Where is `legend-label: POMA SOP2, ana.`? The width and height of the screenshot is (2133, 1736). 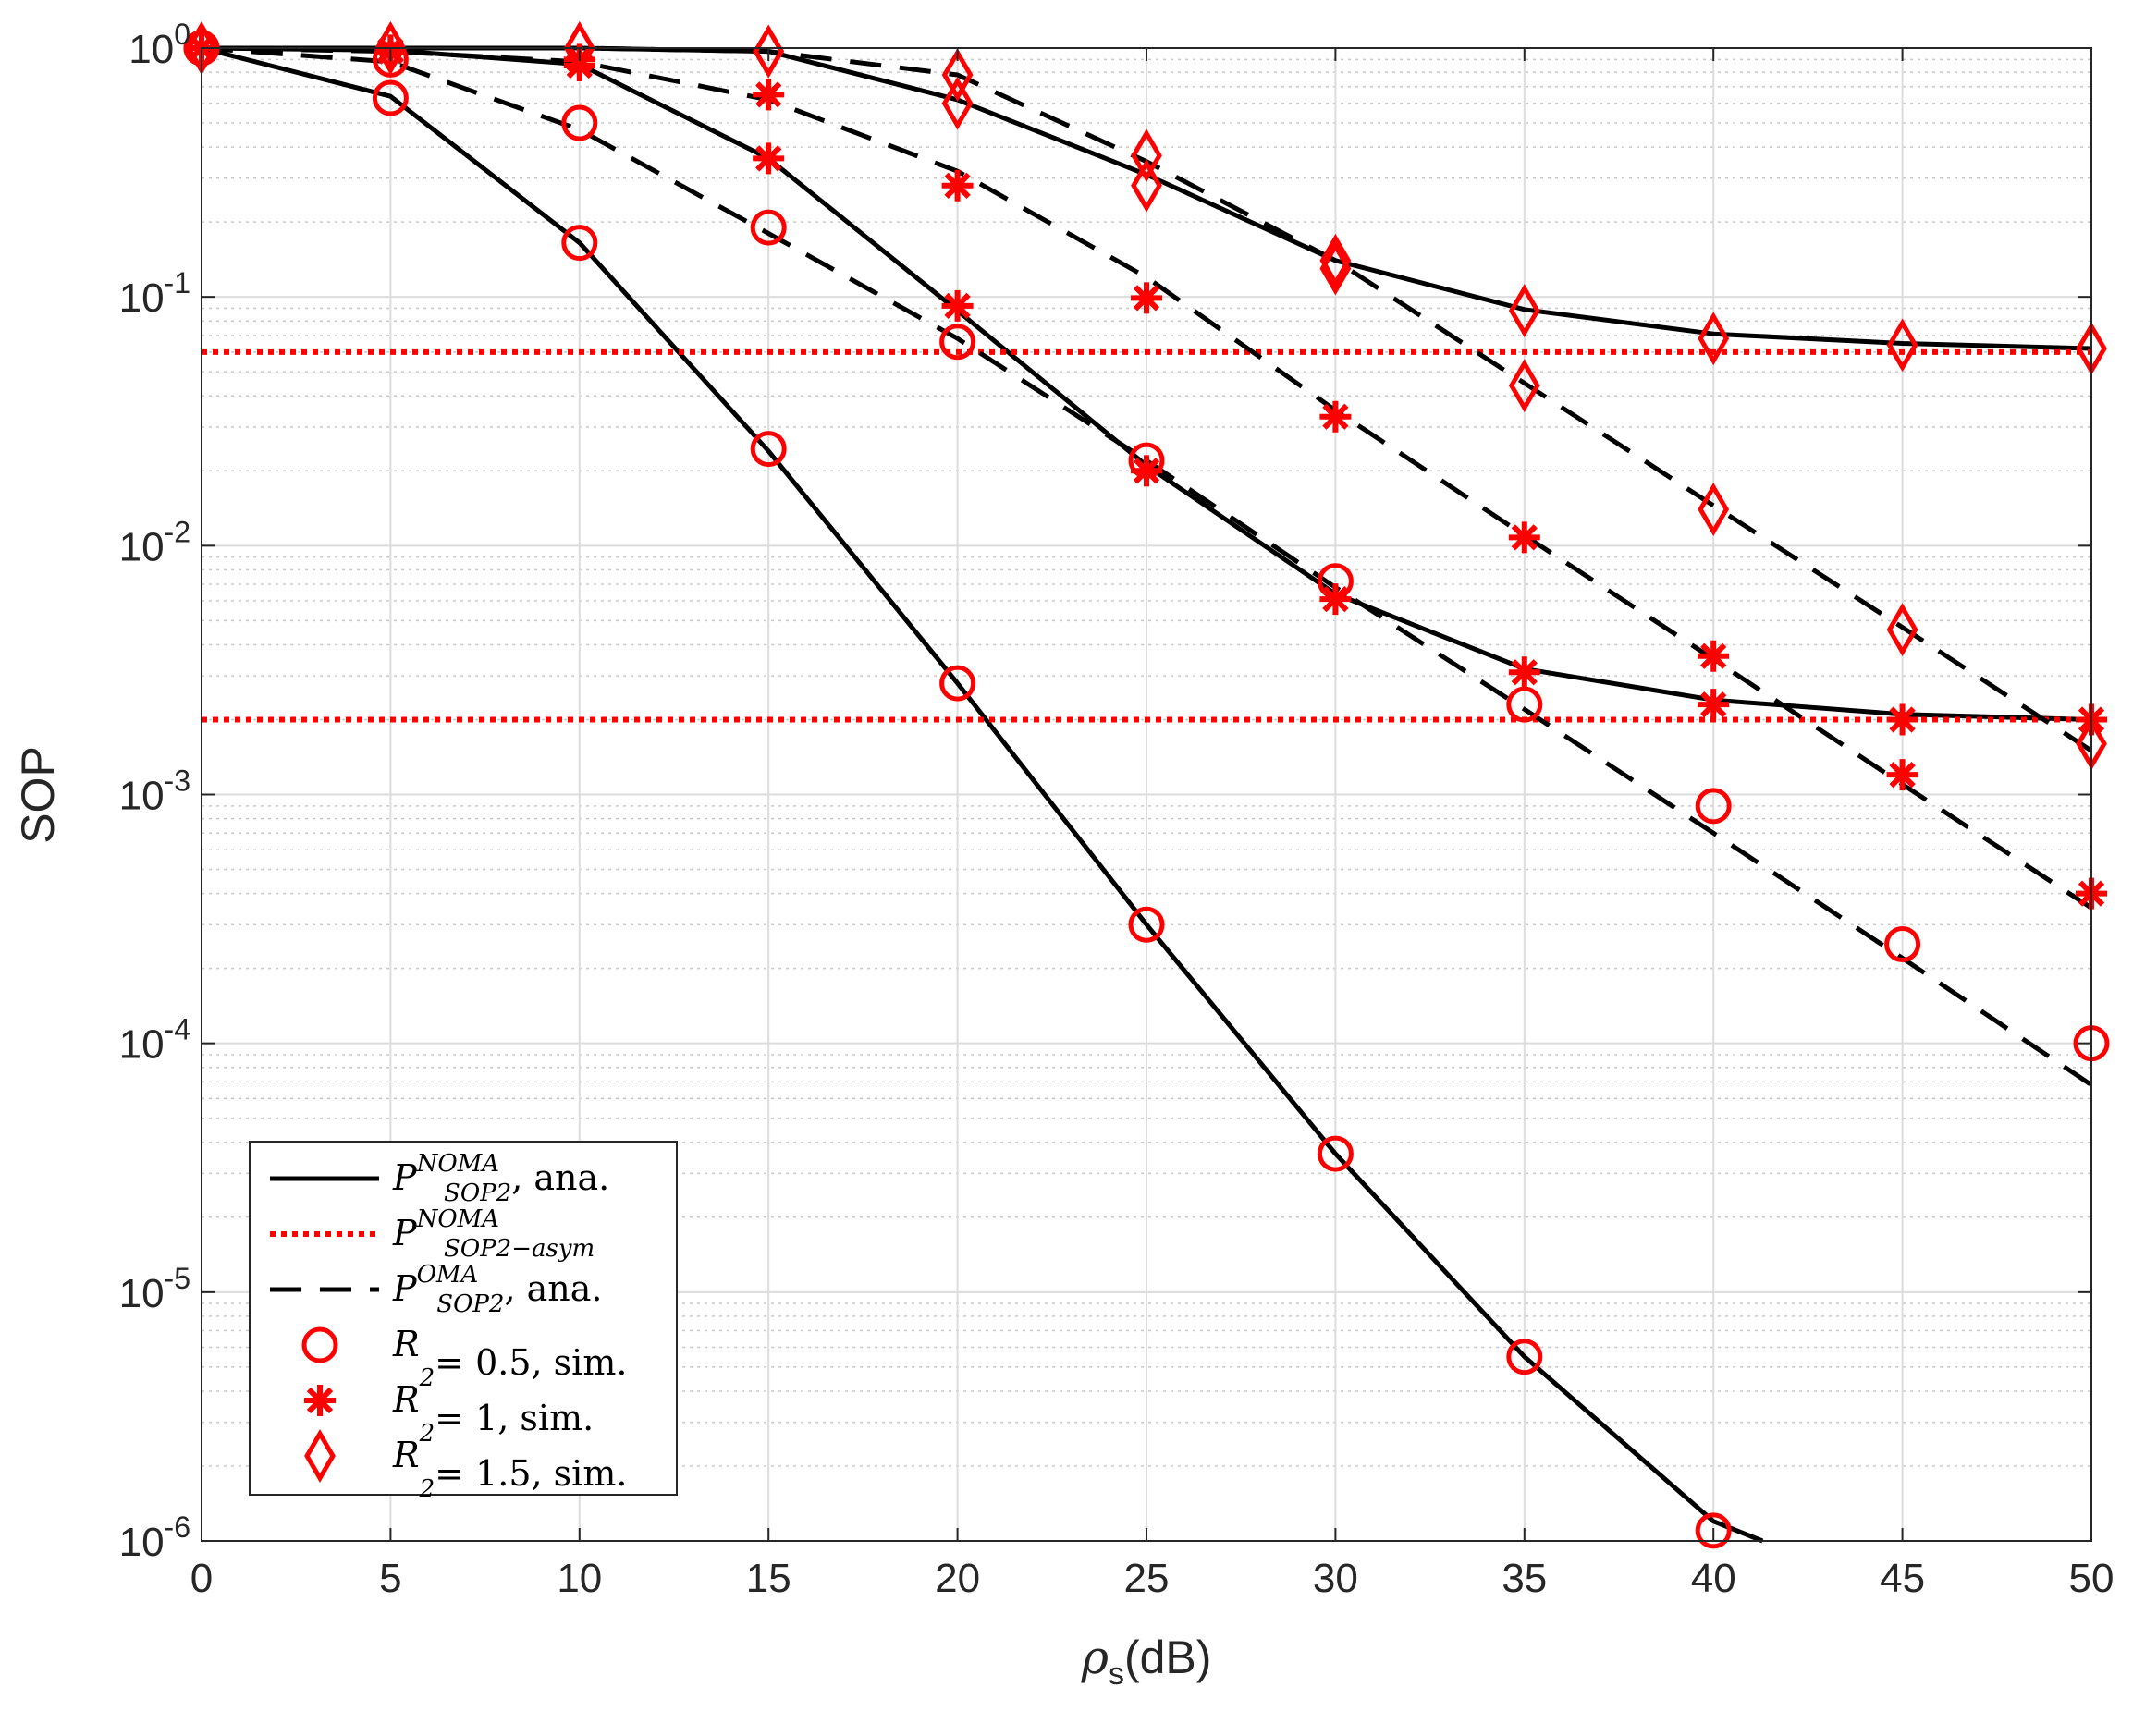 legend-label: POMA SOP2, ana. is located at coordinates (497, 1289).